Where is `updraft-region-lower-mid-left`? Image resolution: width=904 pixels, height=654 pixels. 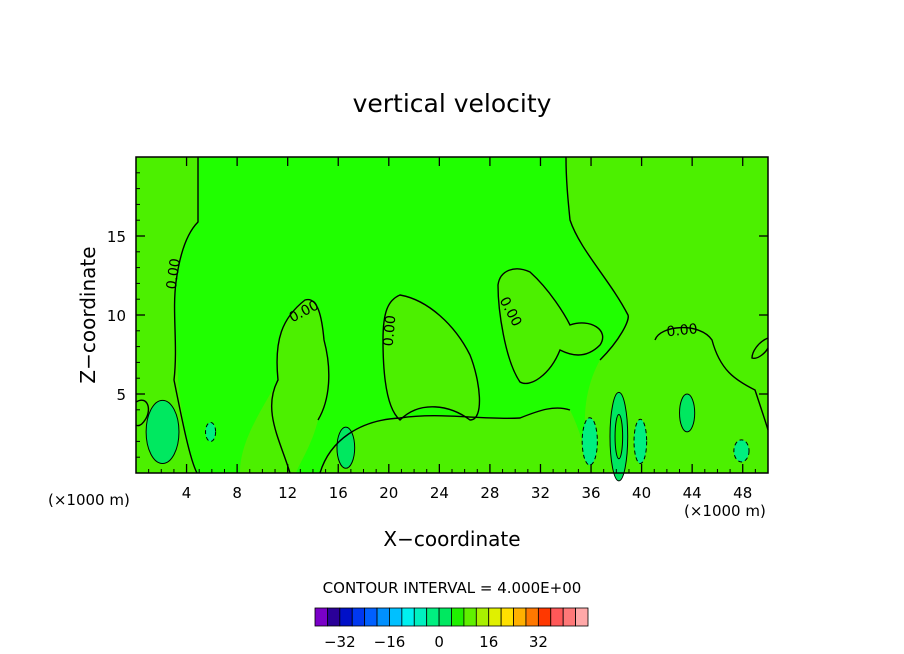
updraft-region-lower-mid-left is located at coordinates (284, 386).